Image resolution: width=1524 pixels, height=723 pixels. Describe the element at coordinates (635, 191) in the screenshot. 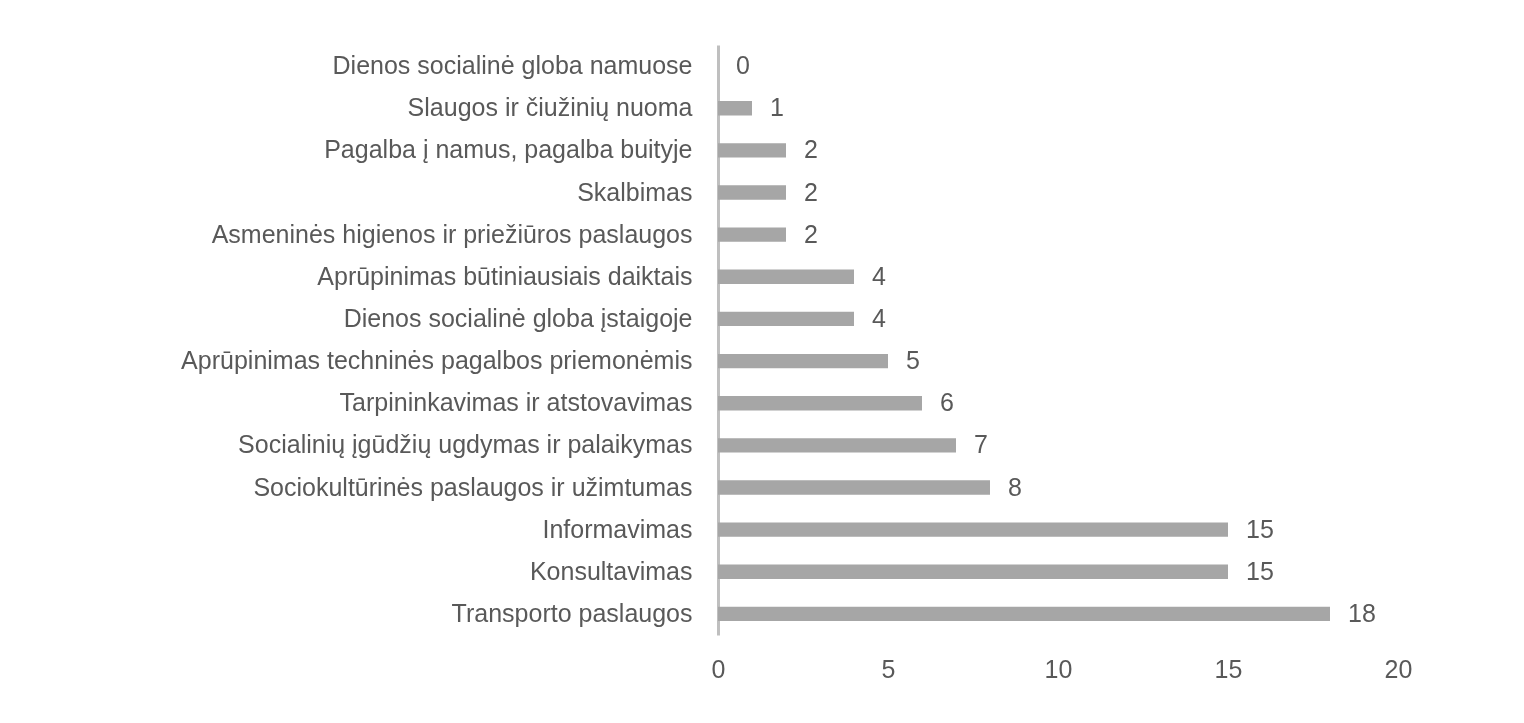

I see `y-tick-label: Skalbimas` at that location.